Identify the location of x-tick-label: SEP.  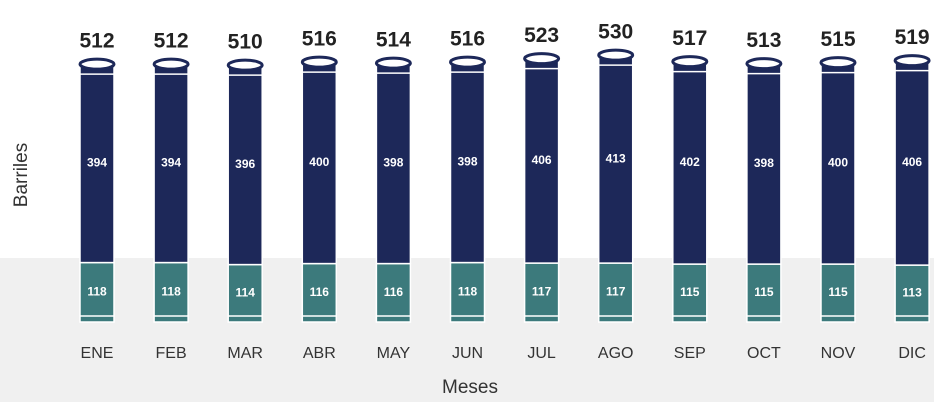
(690, 353).